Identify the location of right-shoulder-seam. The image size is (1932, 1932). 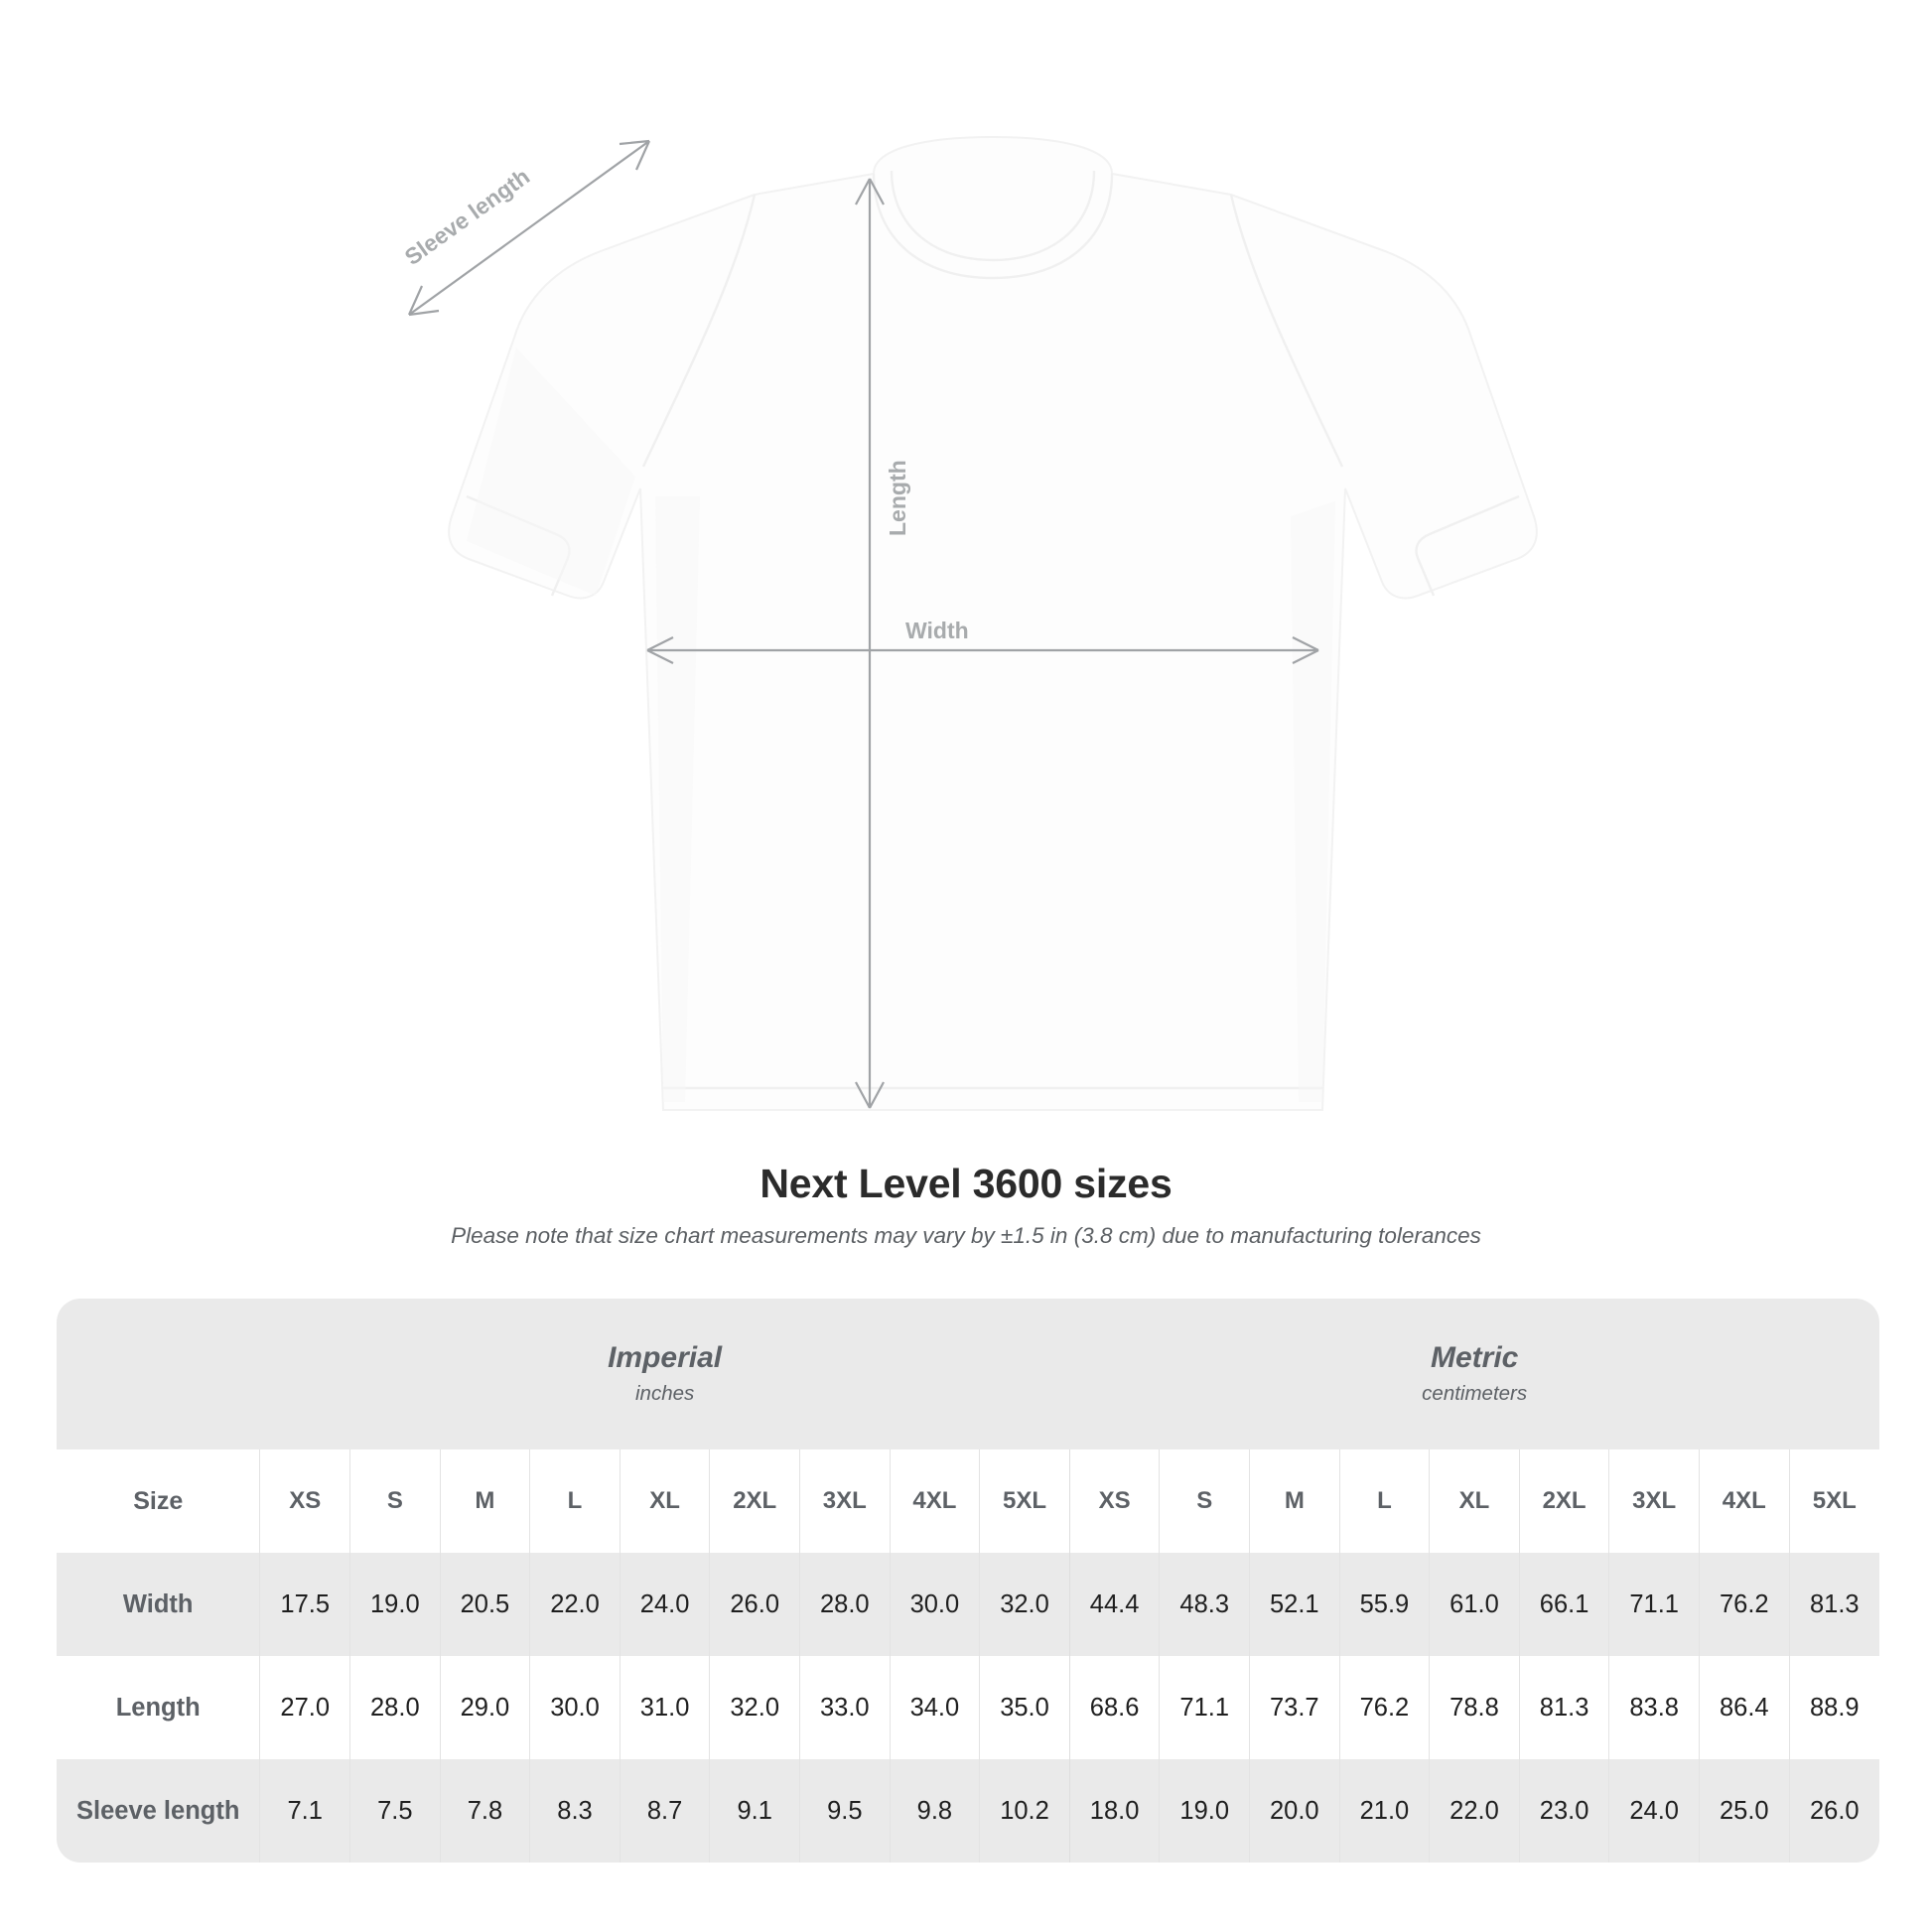
(1286, 331).